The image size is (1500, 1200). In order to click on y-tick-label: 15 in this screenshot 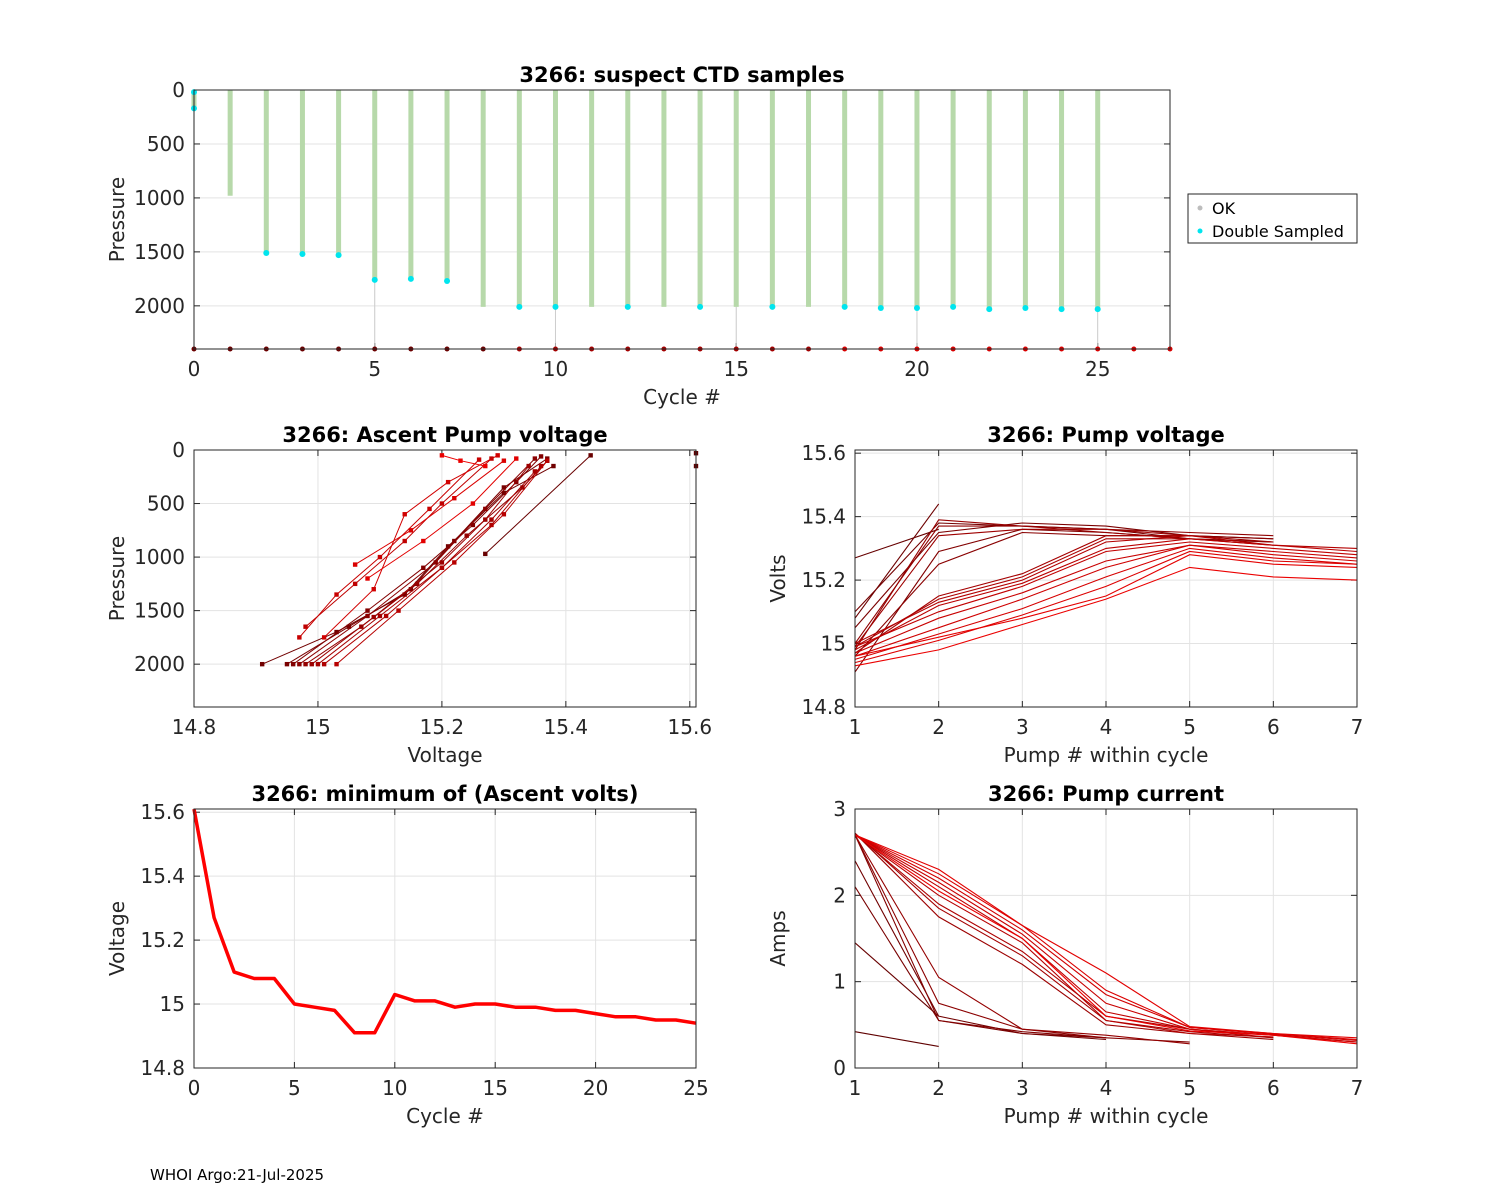, I will do `click(172, 1004)`.